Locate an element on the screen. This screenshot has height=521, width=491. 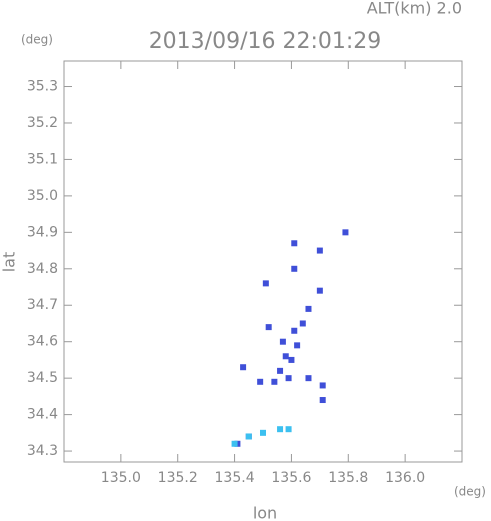
y-tick-label: 35.3 is located at coordinates (42, 87).